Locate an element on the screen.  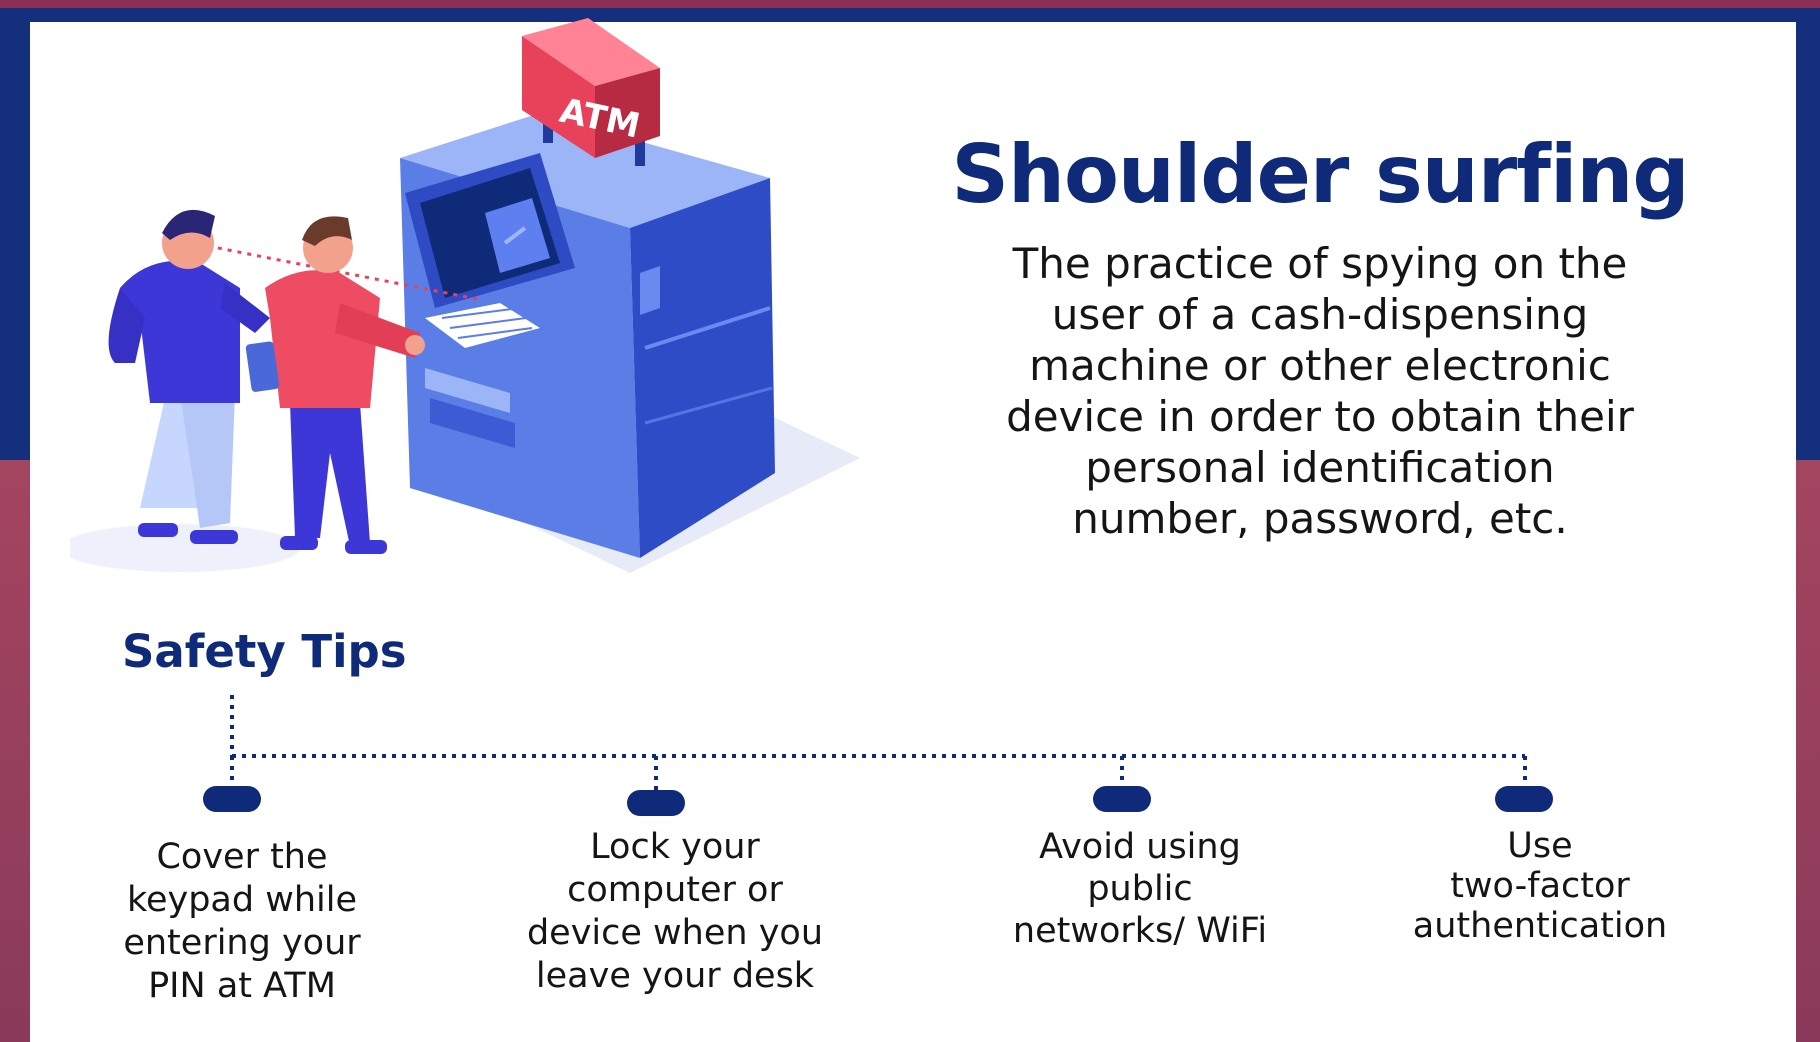
atm-machine is located at coordinates (587, 335).